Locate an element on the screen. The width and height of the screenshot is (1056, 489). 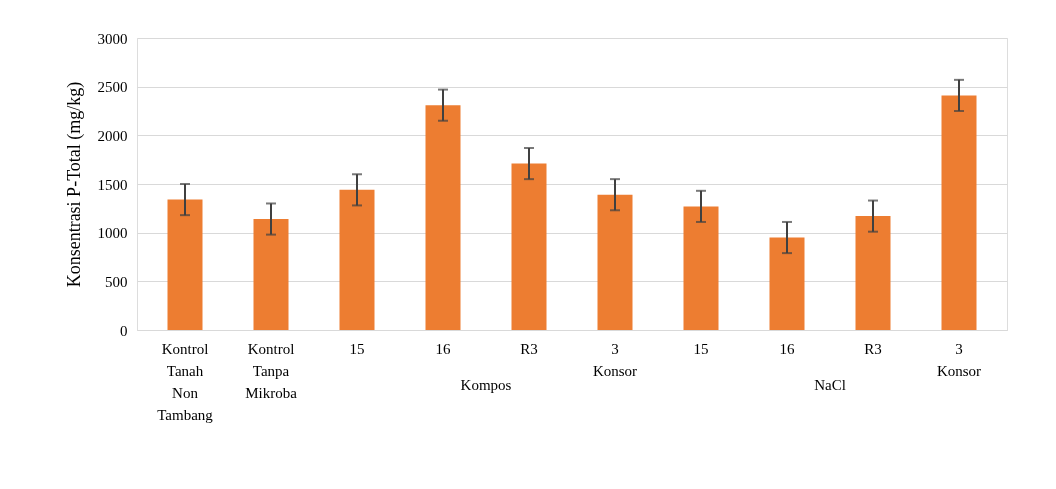
text: NaCl is located at coordinates (830, 385).